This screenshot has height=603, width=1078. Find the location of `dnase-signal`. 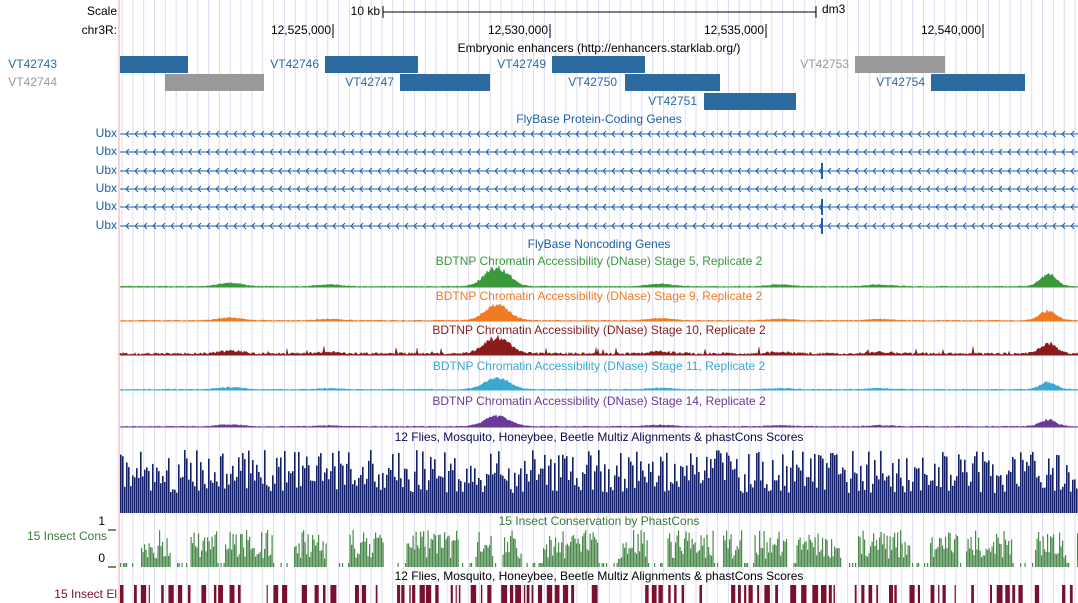

dnase-signal is located at coordinates (598, 345).